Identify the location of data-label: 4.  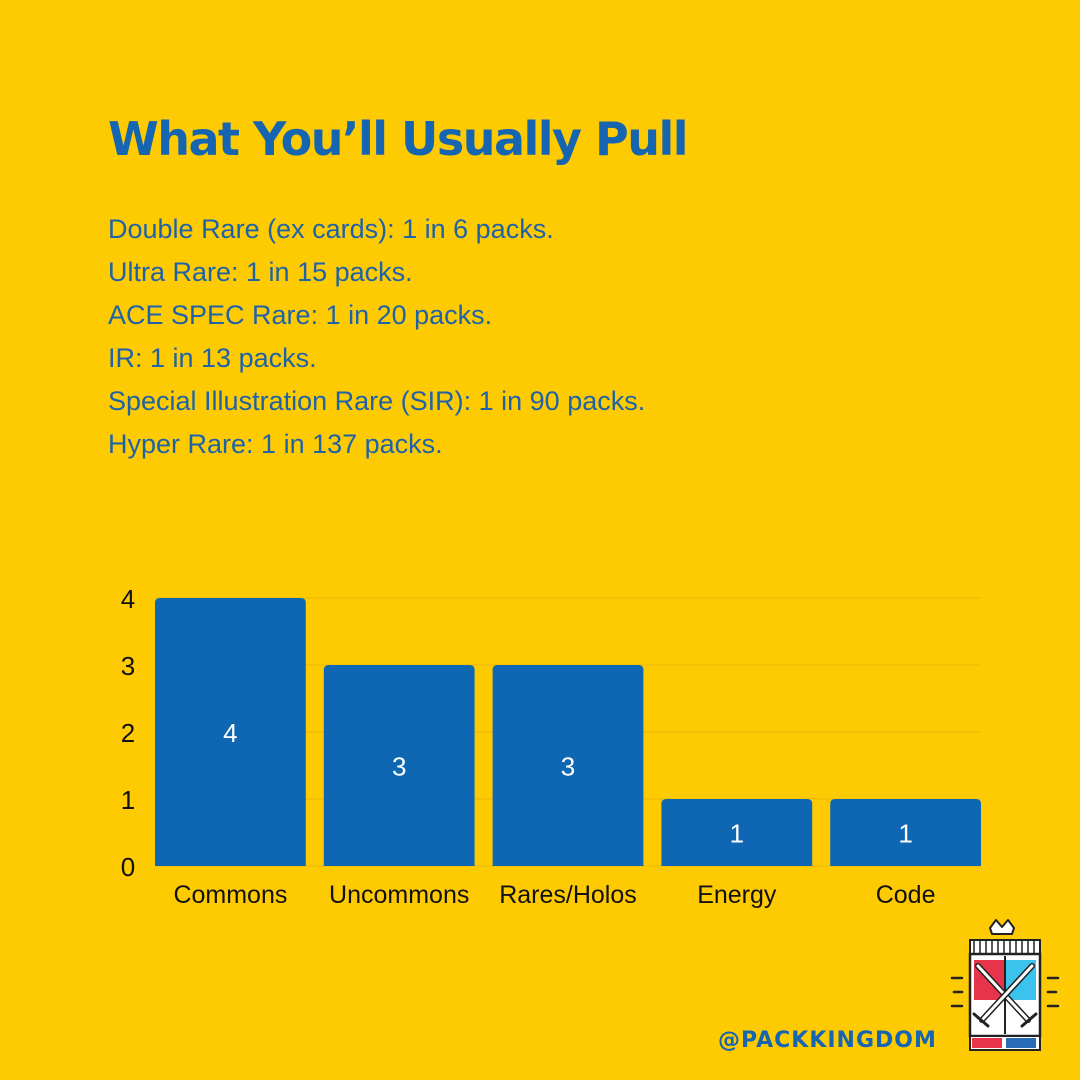
(230, 733).